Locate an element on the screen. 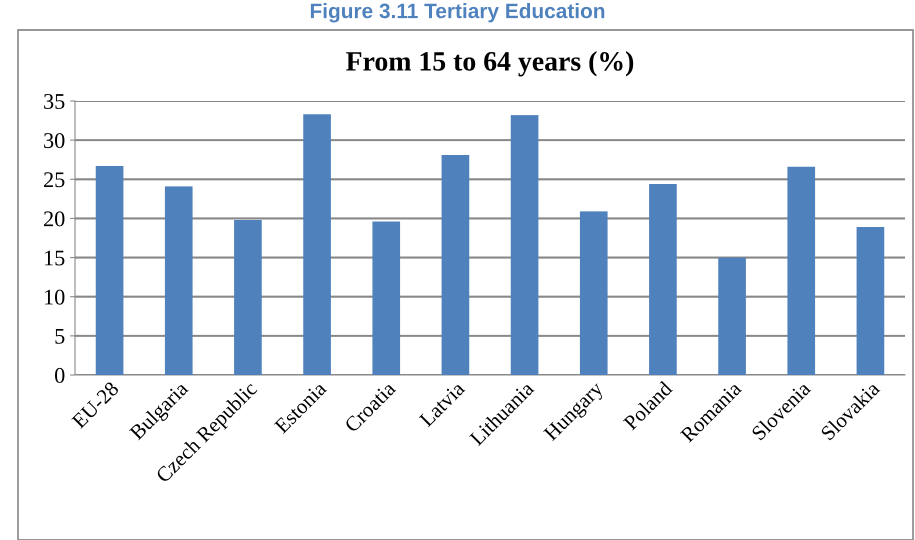  y-tick-label: 25 is located at coordinates (54, 180).